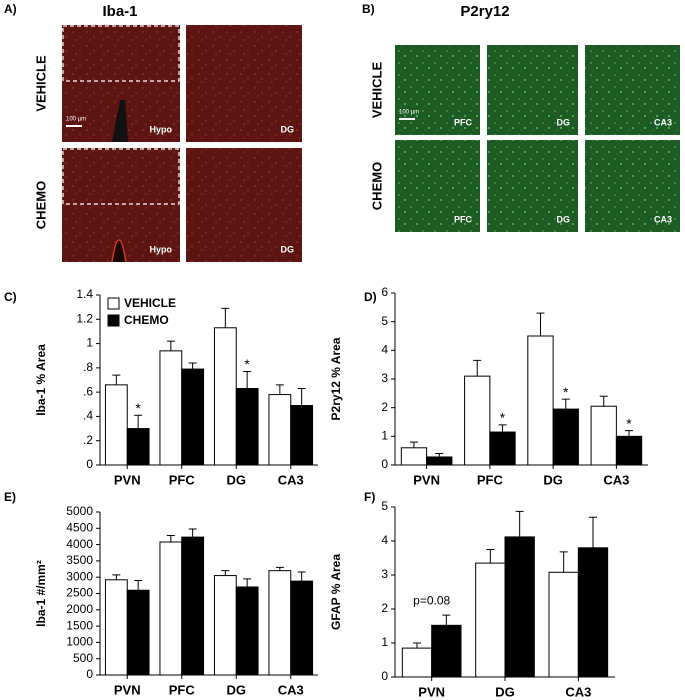 The width and height of the screenshot is (685, 700). I want to click on panel-title: Iba-1, so click(119, 11).